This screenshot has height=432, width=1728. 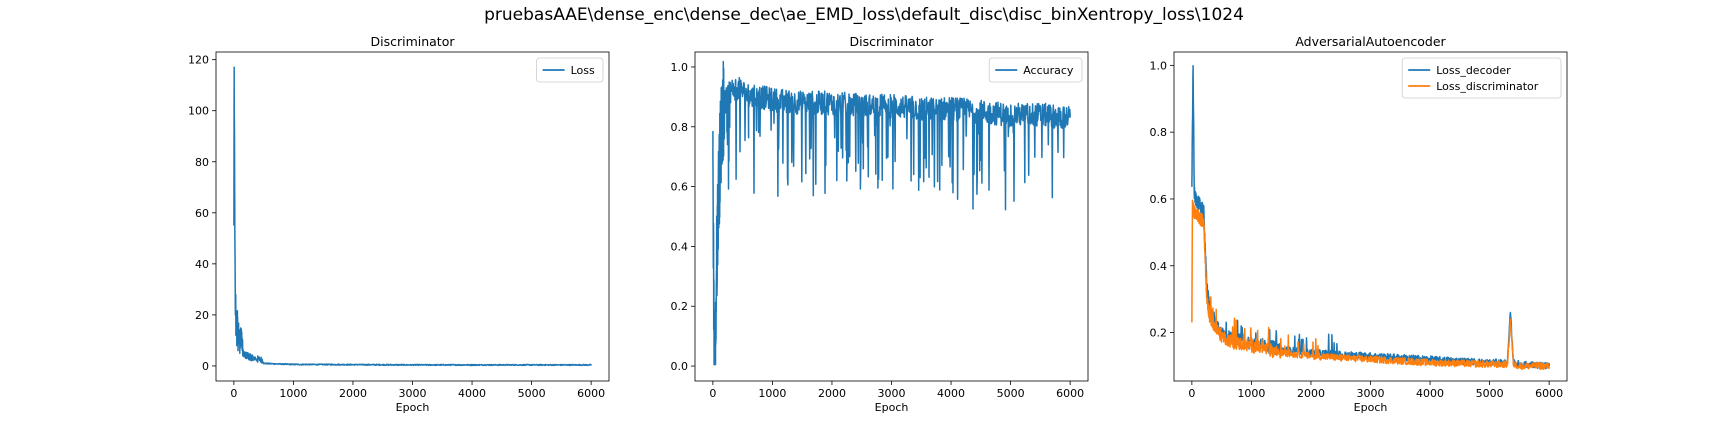 What do you see at coordinates (202, 264) in the screenshot?
I see `y-tick-label: 40` at bounding box center [202, 264].